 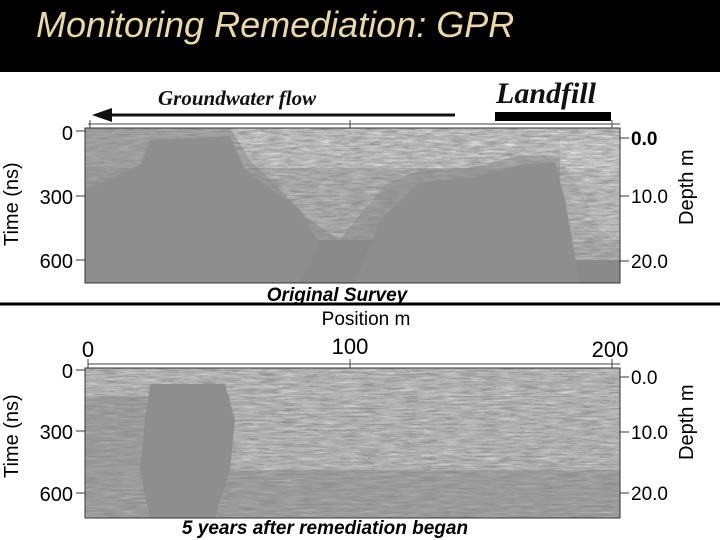 What do you see at coordinates (56, 433) in the screenshot?
I see `bottom-time-tick-label: 300` at bounding box center [56, 433].